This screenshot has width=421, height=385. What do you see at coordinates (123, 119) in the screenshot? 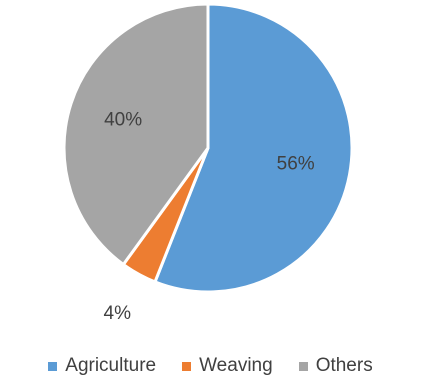
I see `data-label-others: 40%` at bounding box center [123, 119].